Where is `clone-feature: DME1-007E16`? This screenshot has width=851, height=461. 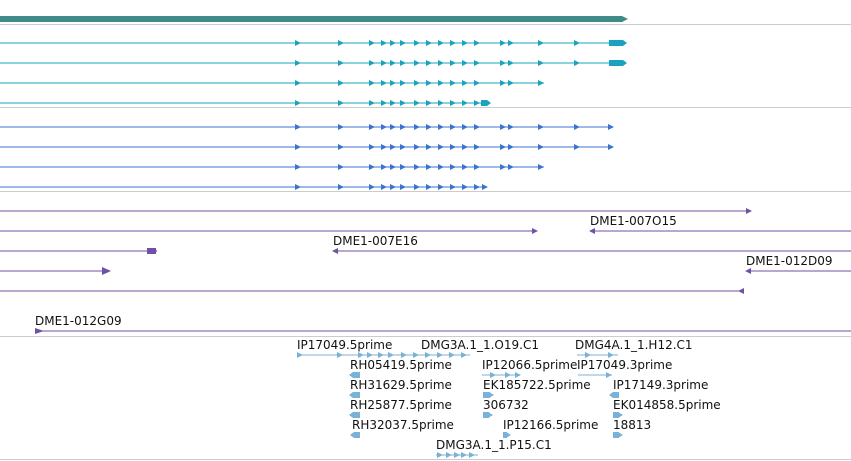 clone-feature: DME1-007E16 is located at coordinates (591, 244).